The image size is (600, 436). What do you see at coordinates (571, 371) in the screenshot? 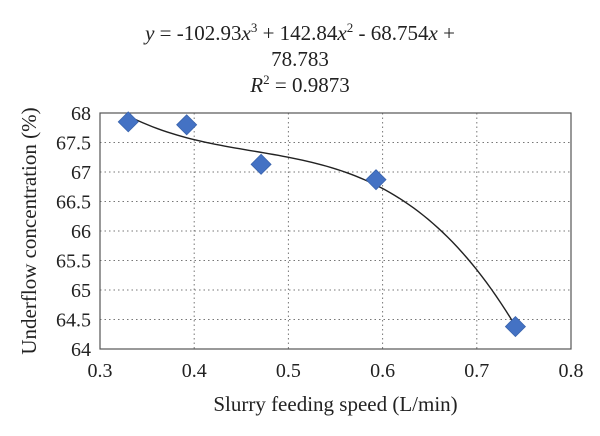
I see `x-tick-label: 0.8` at bounding box center [571, 371].